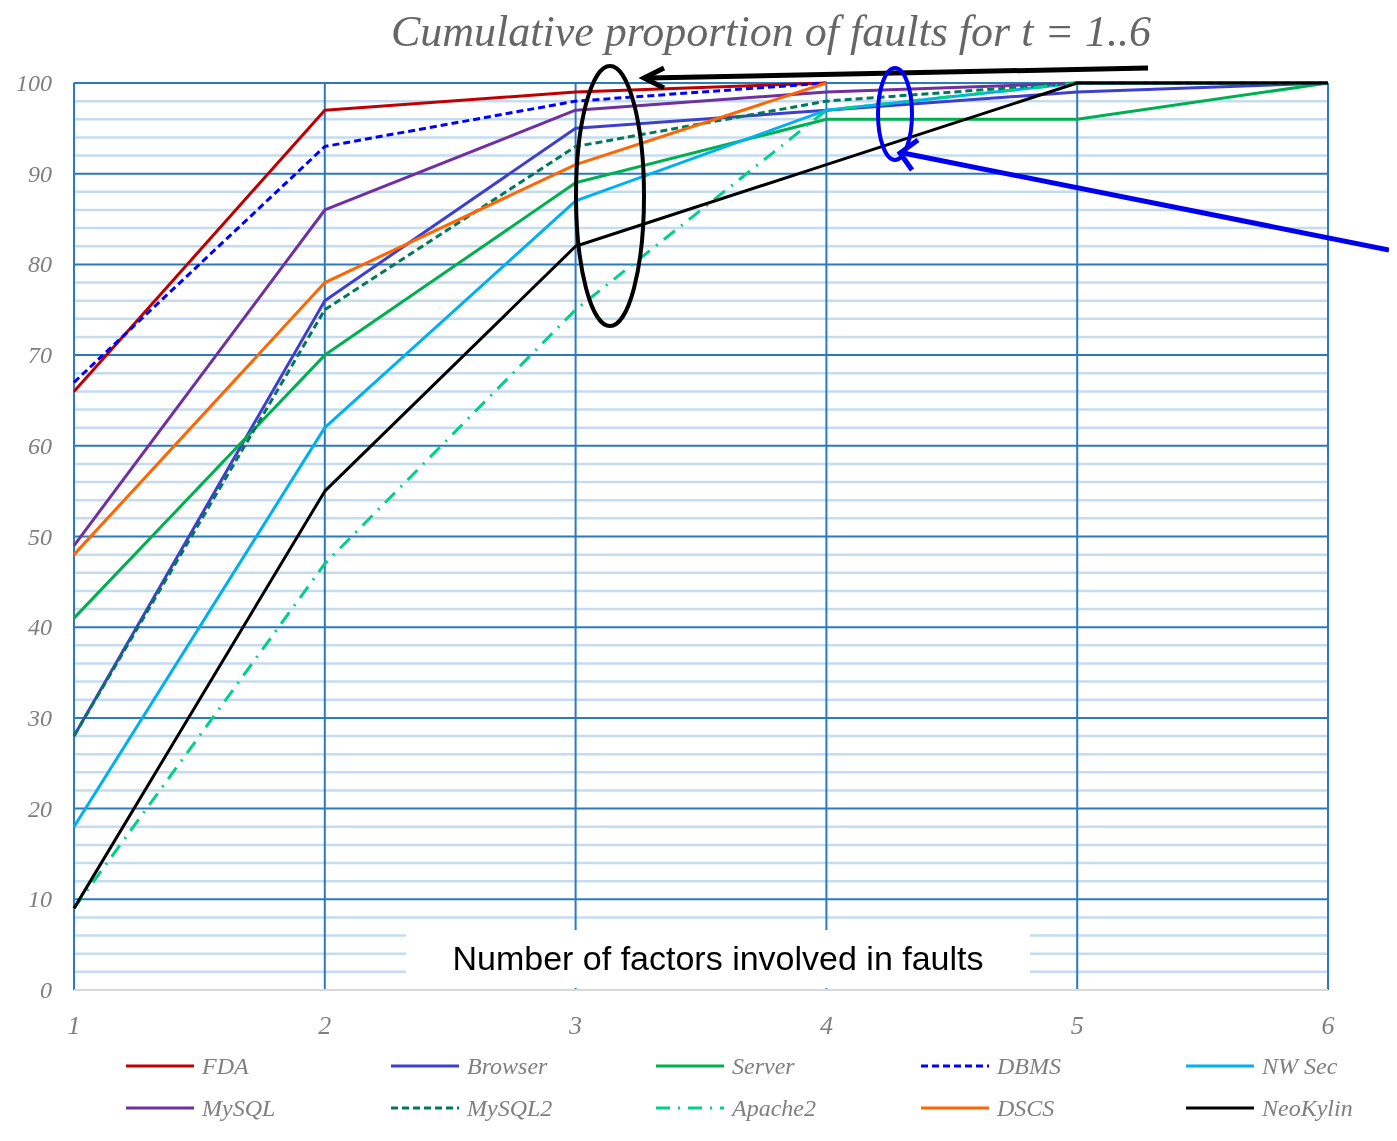 The width and height of the screenshot is (1397, 1141). I want to click on x-axis-title: Number of factors involved in faults, so click(718, 958).